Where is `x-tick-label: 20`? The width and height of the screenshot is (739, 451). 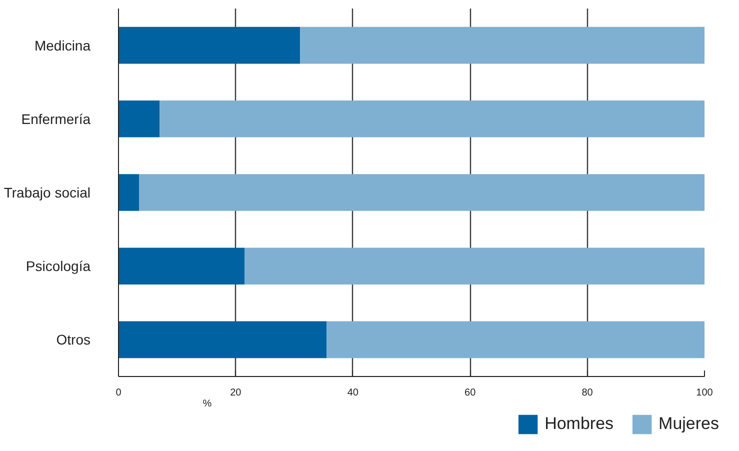
x-tick-label: 20 is located at coordinates (236, 393).